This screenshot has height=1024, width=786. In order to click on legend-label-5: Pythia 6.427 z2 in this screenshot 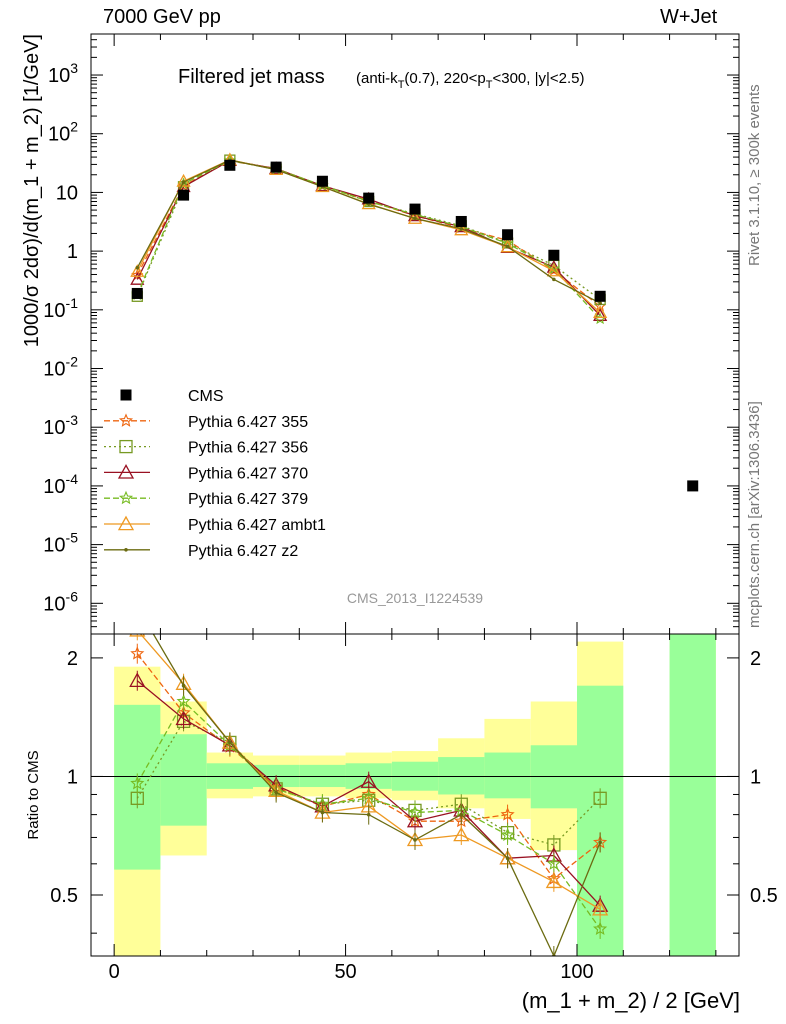, I will do `click(243, 551)`.